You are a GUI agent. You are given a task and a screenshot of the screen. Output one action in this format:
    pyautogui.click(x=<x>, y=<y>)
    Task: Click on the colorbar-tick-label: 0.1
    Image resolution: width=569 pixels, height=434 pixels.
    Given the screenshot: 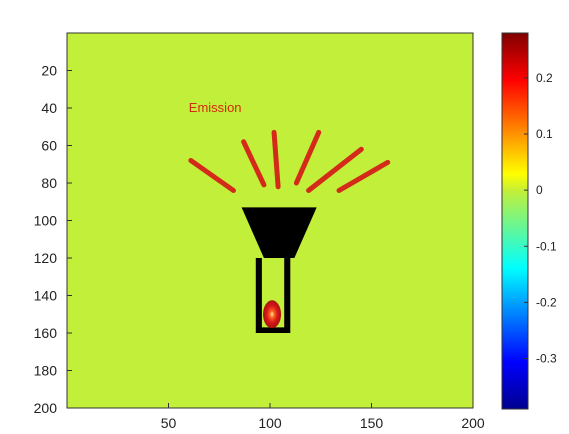 What is the action you would take?
    pyautogui.click(x=544, y=134)
    